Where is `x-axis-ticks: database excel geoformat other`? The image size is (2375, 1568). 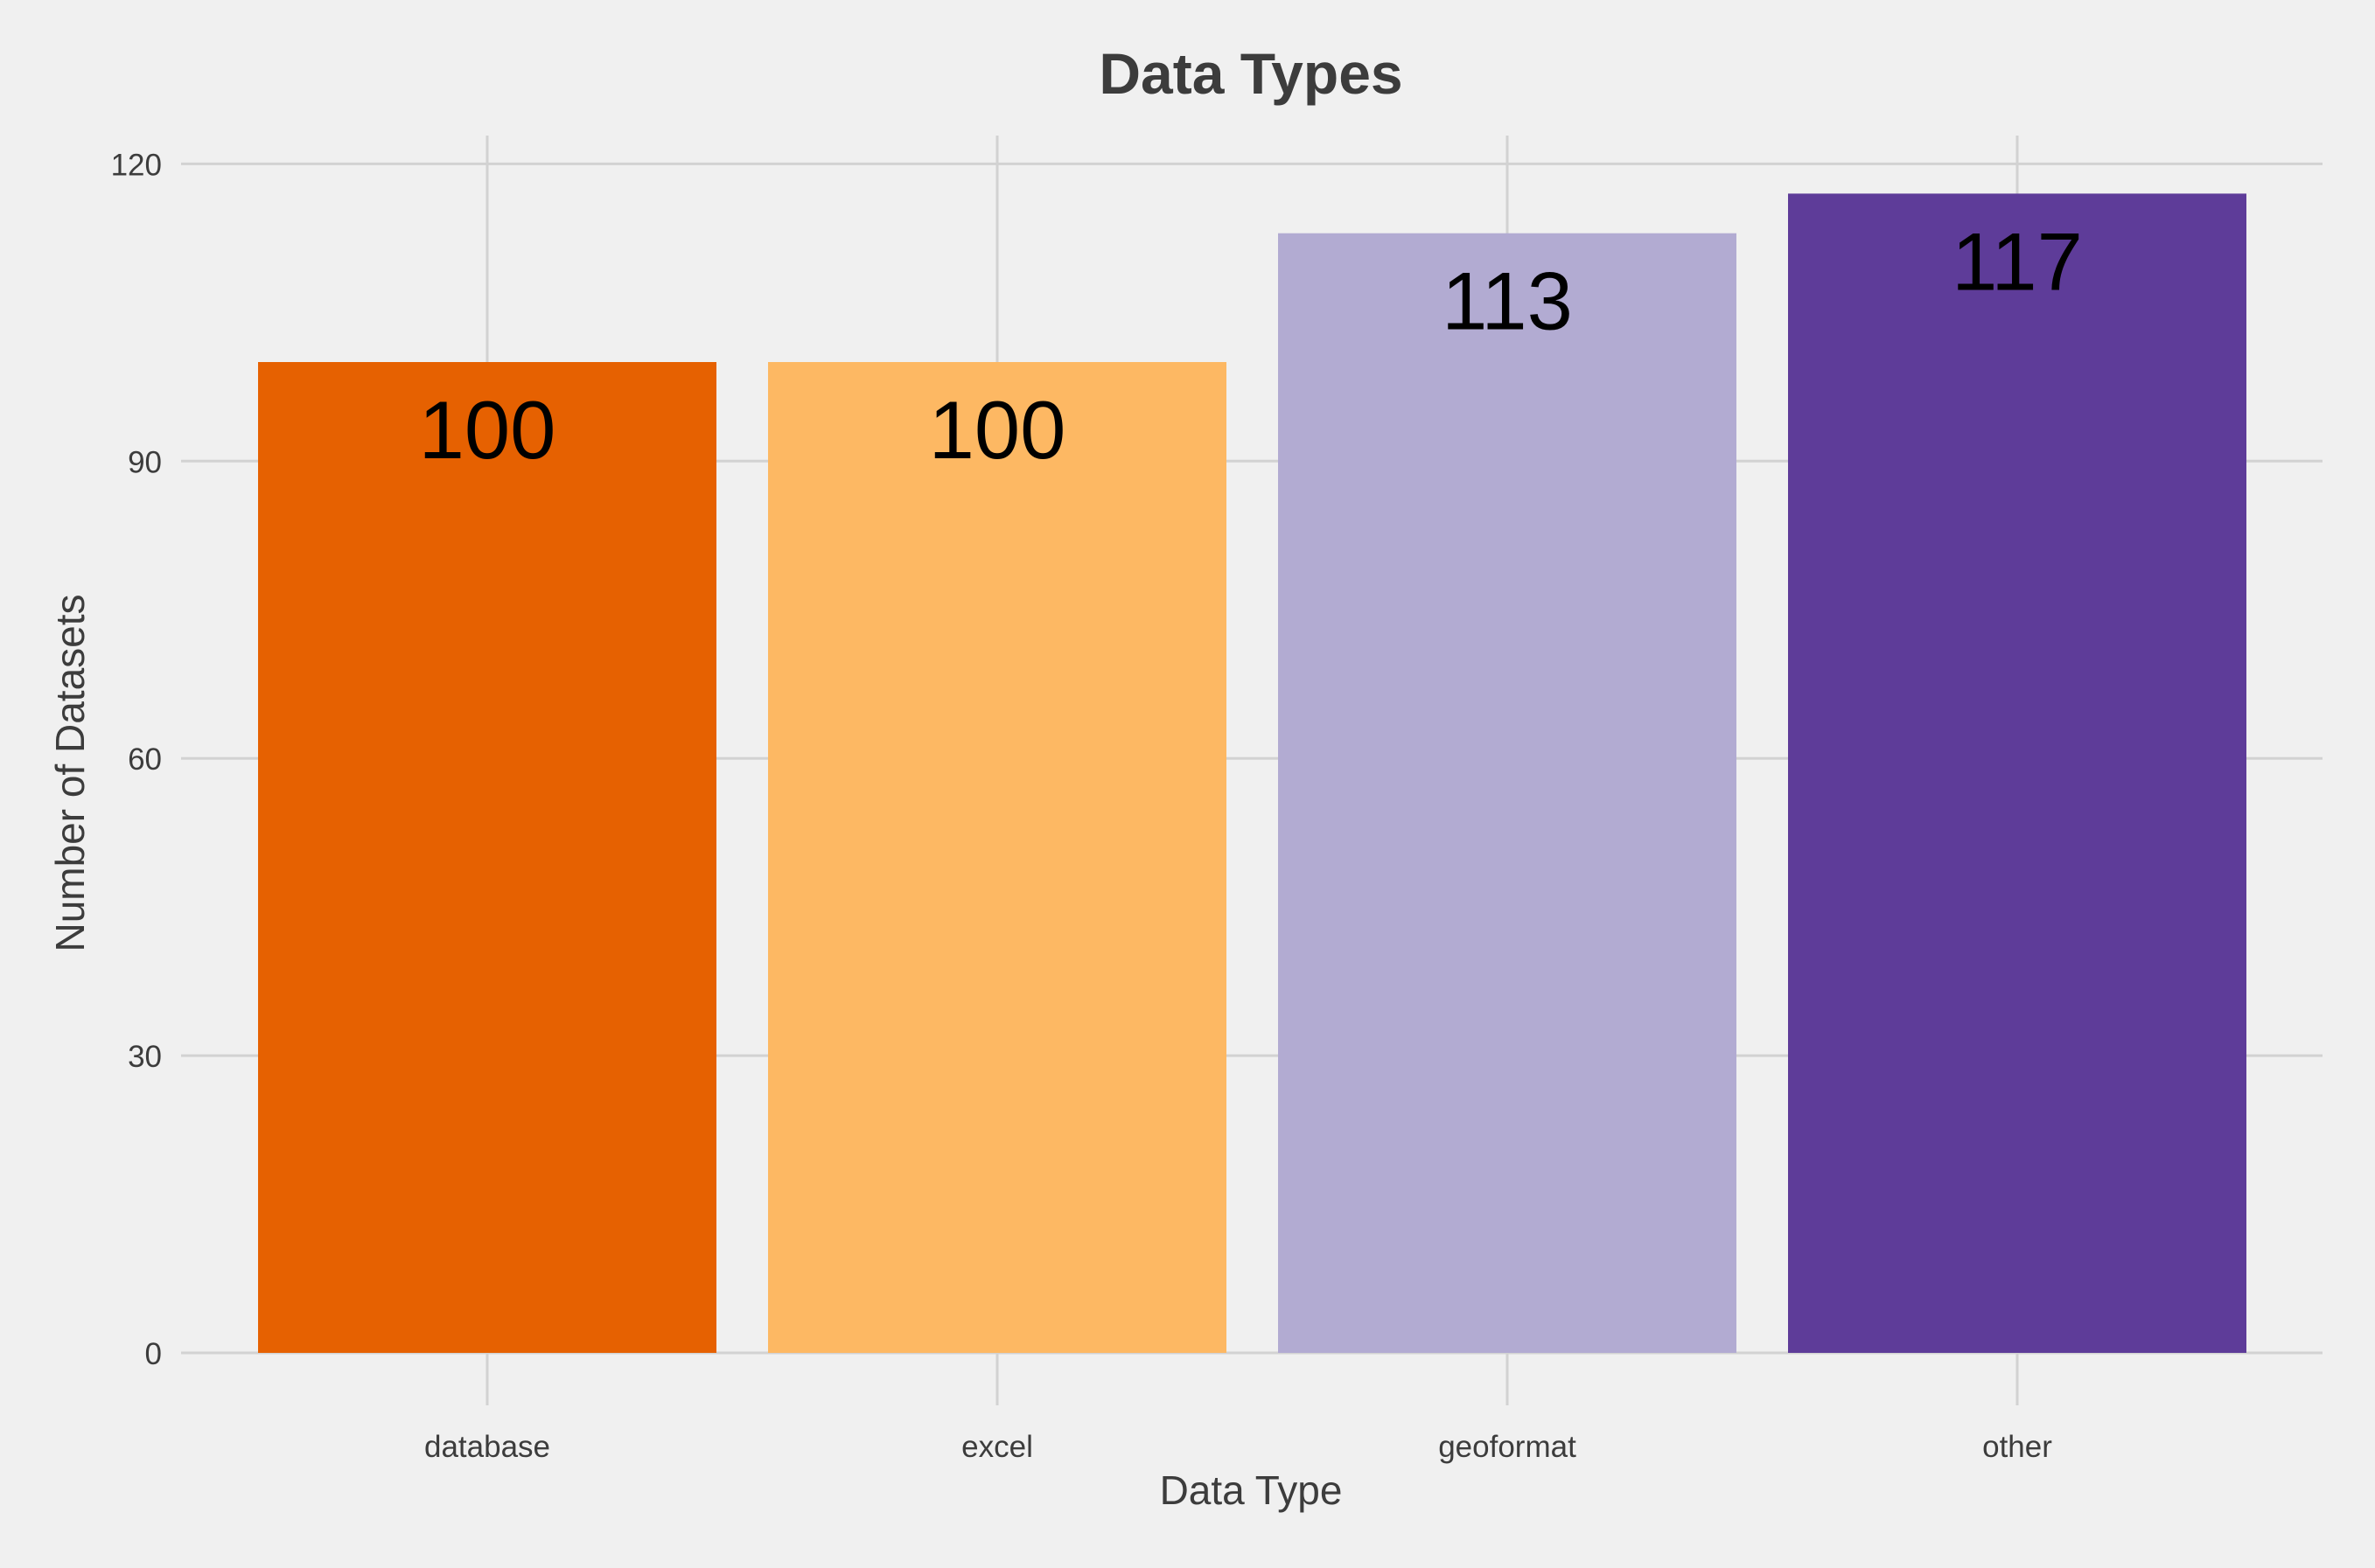
x-axis-ticks: database excel geoformat other is located at coordinates (1238, 1447).